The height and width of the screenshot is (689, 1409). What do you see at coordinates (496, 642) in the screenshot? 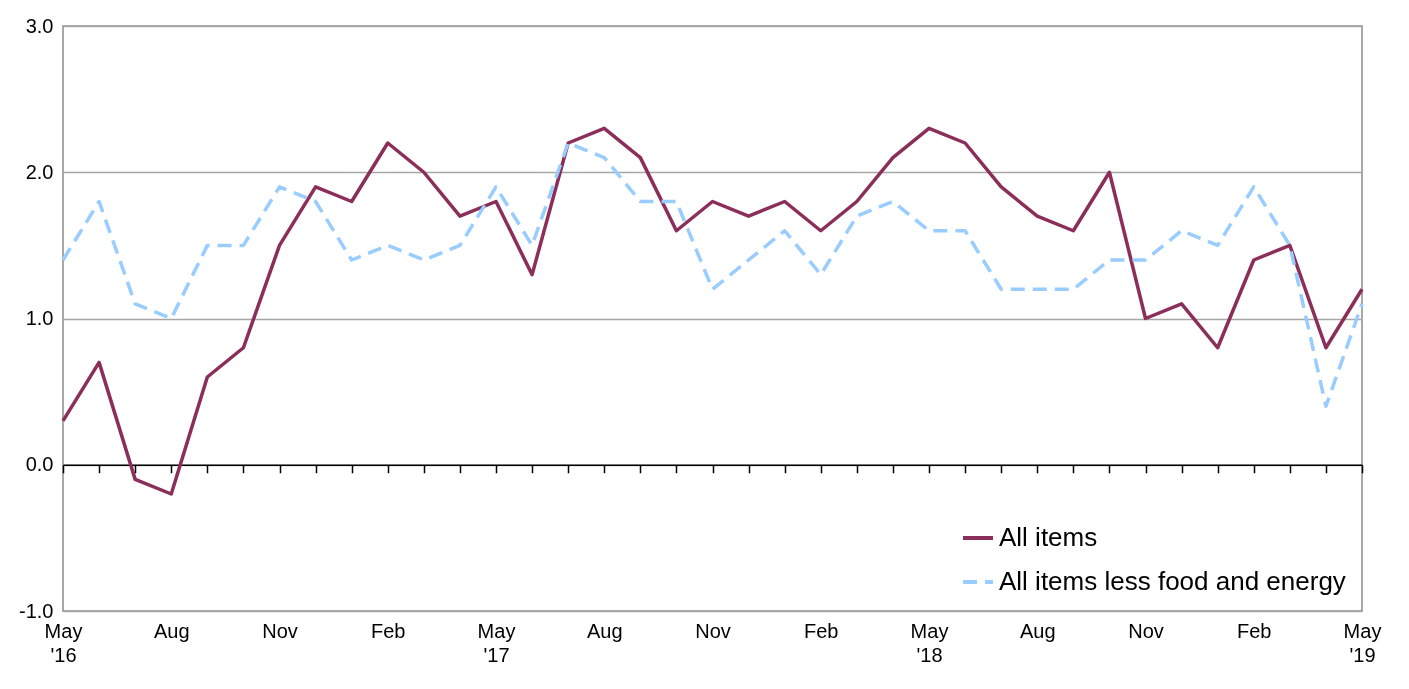
I see `x-tick-label: May '17` at bounding box center [496, 642].